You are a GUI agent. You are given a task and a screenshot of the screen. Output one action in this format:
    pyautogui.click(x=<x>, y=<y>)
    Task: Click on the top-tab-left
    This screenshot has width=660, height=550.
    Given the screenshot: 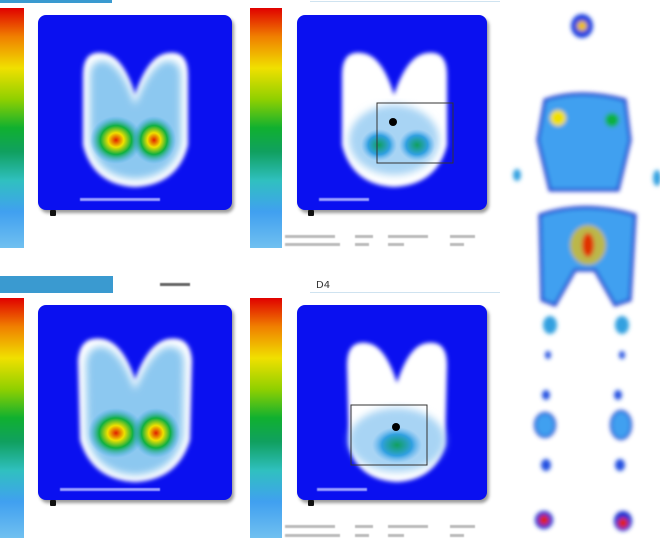 What is the action you would take?
    pyautogui.click(x=56, y=1)
    